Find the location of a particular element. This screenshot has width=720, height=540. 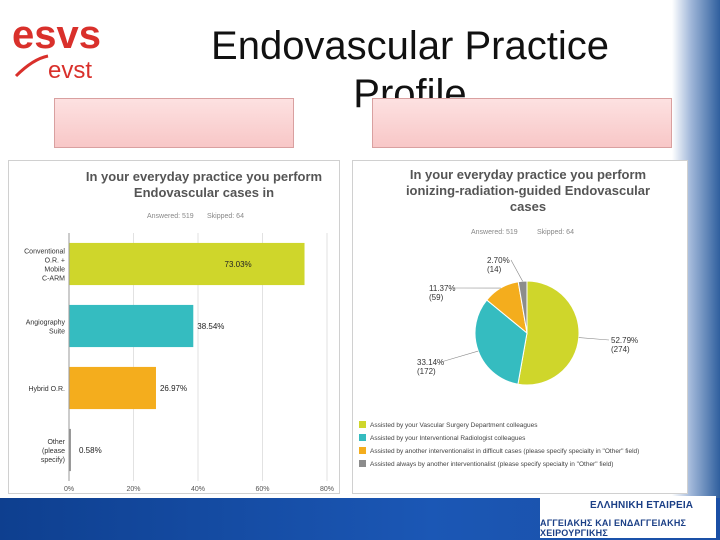

bar-value-label: 26.97% is located at coordinates (173, 388).